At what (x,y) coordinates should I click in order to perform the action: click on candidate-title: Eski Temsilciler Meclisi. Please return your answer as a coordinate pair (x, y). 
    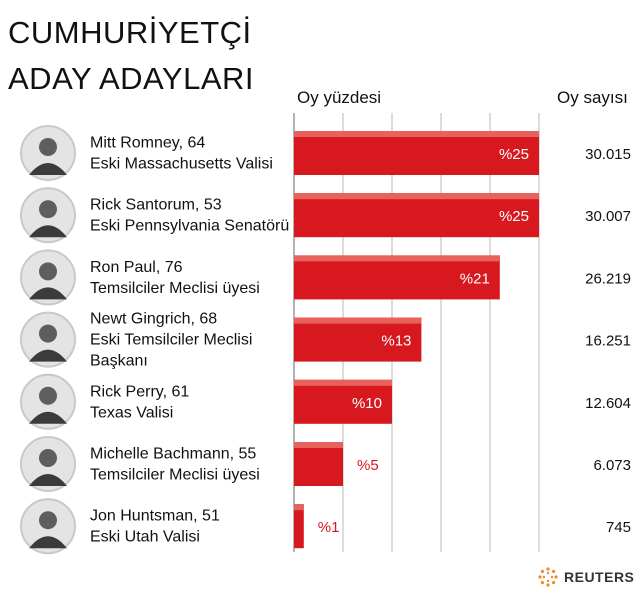
    Looking at the image, I should click on (171, 340).